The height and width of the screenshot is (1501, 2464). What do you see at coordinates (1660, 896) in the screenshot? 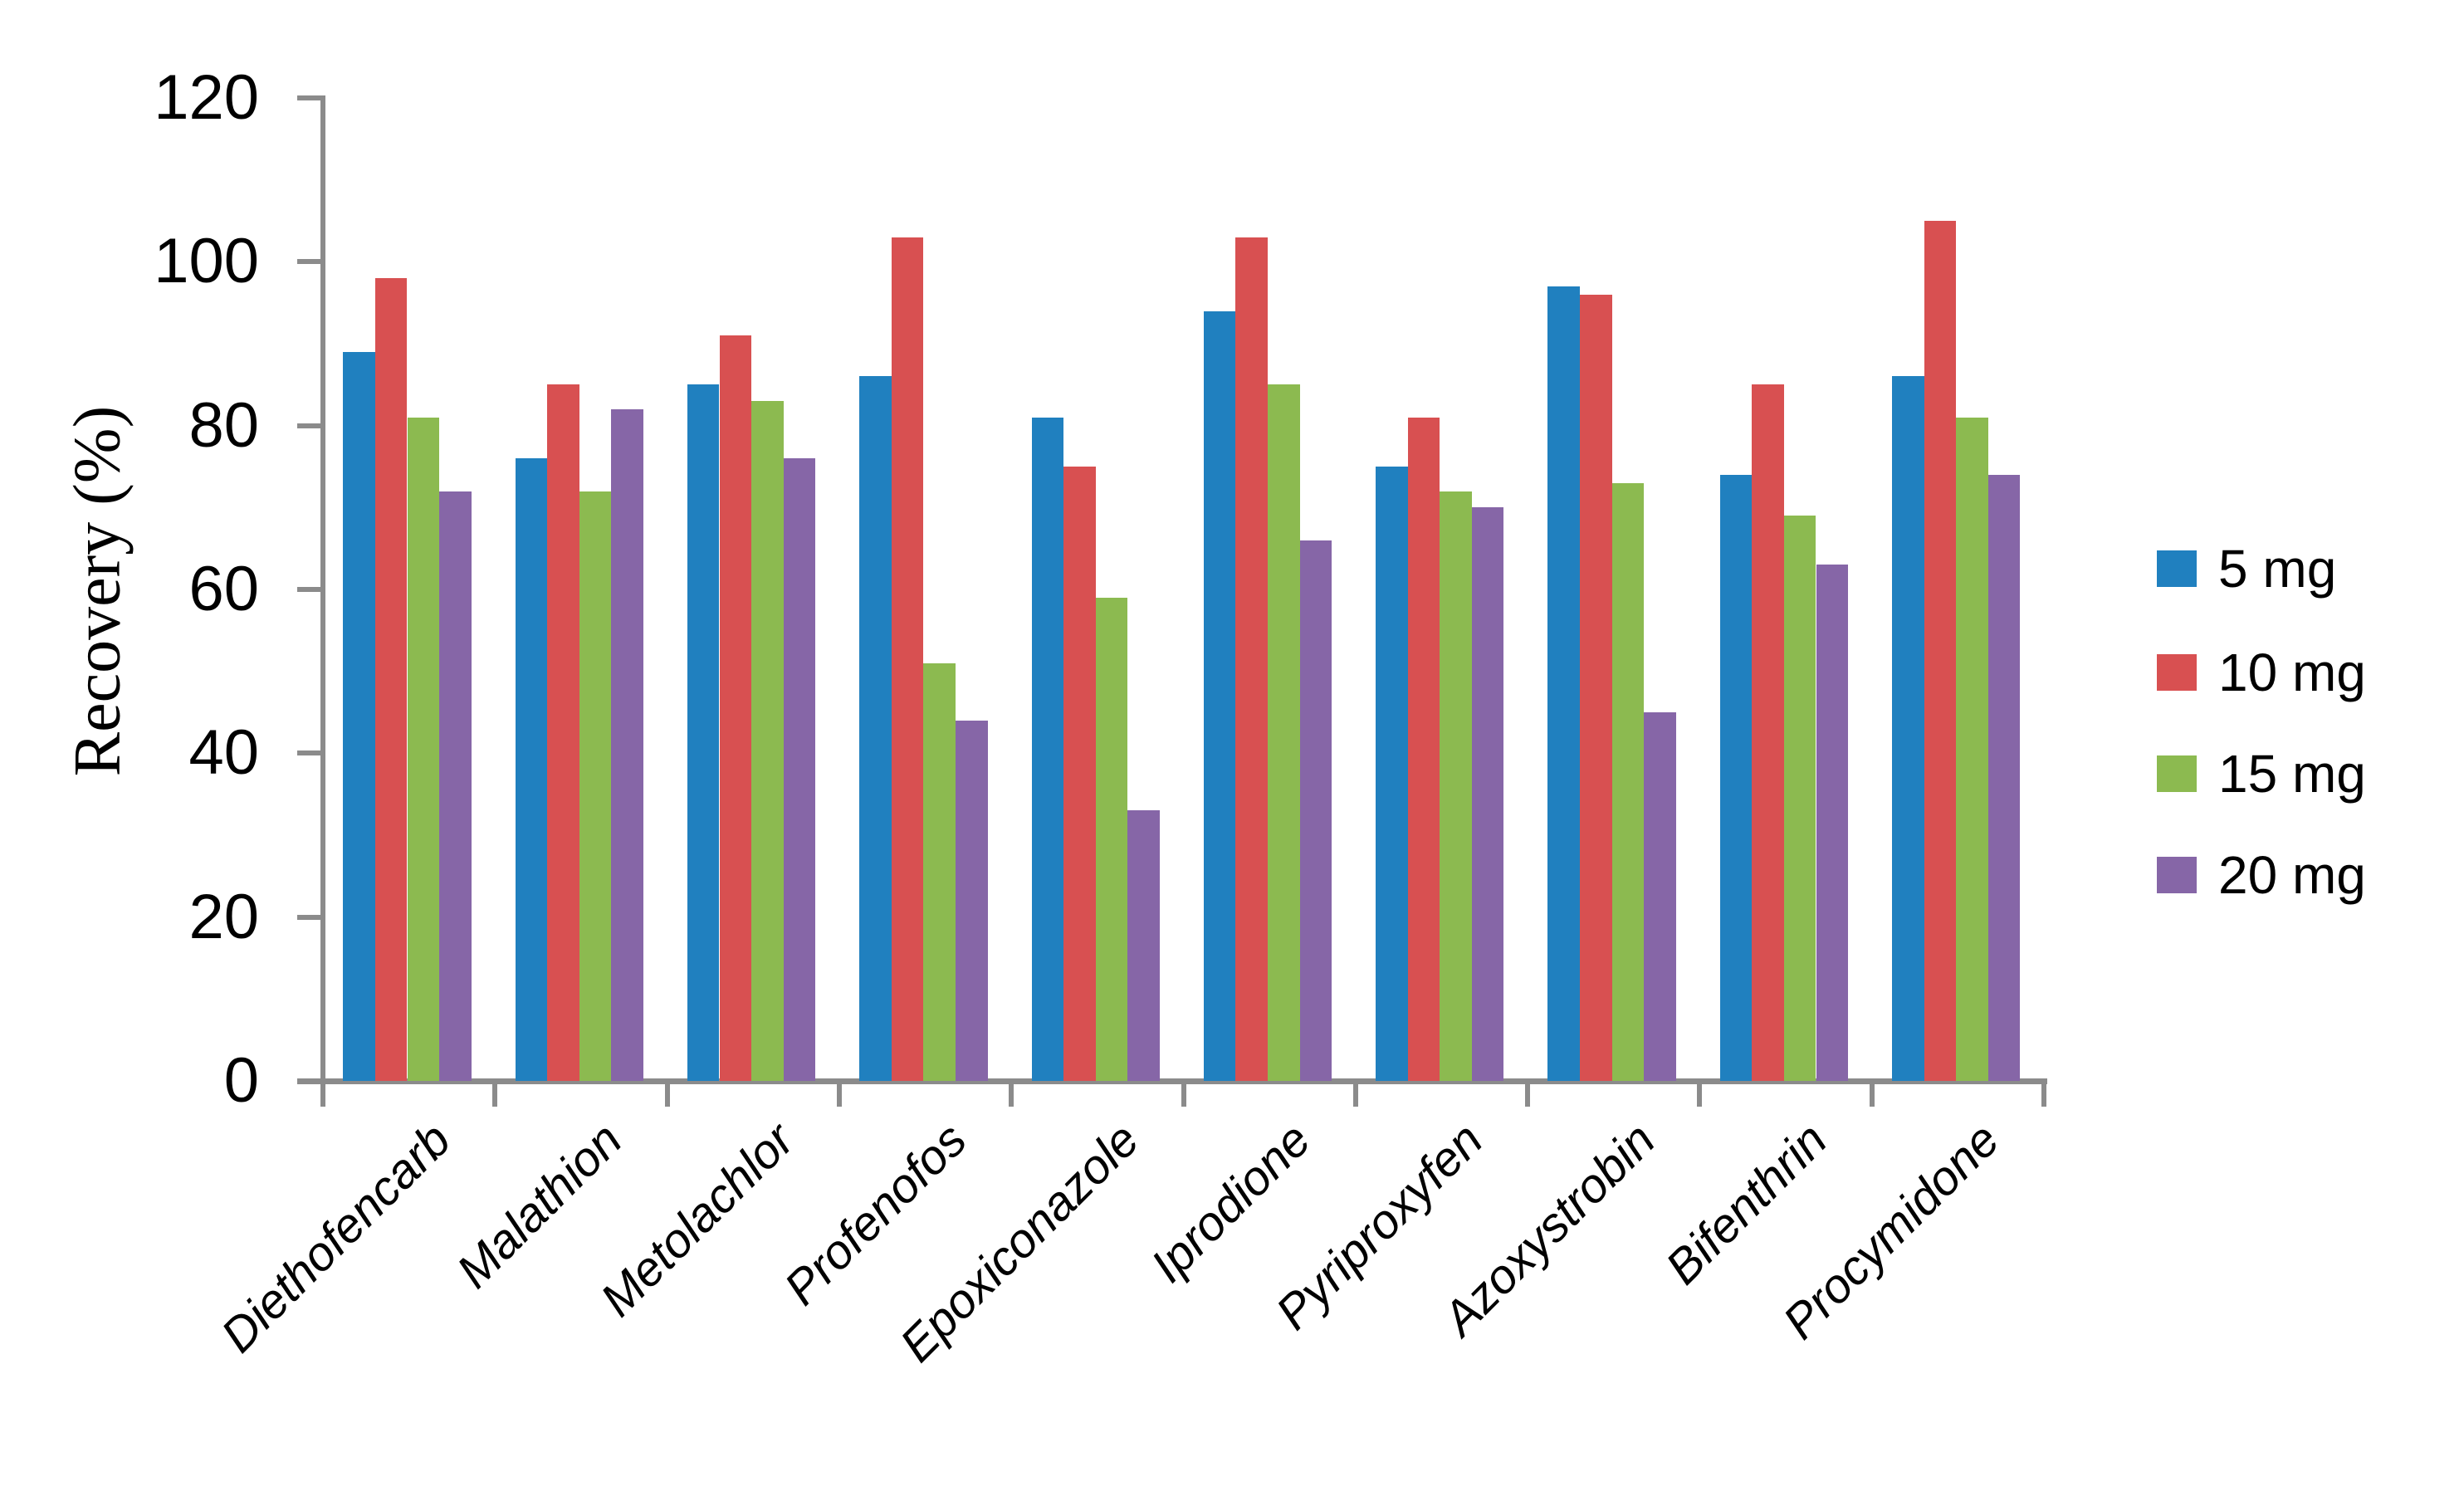
I see `bar-20mg-azoxystrobin` at bounding box center [1660, 896].